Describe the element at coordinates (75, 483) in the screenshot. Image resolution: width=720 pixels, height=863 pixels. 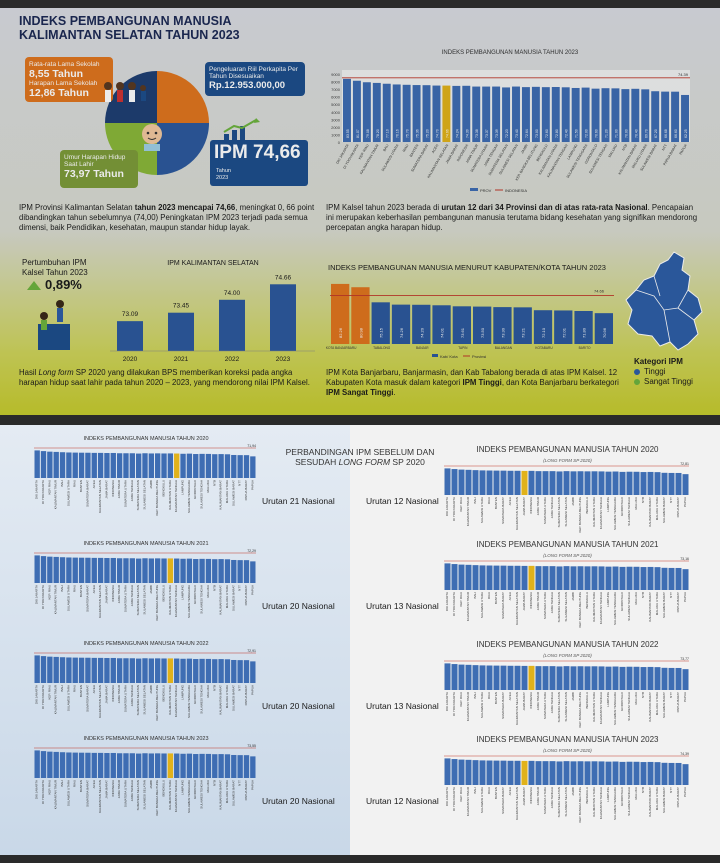
I see `mini-category-label: RIAU` at that location.